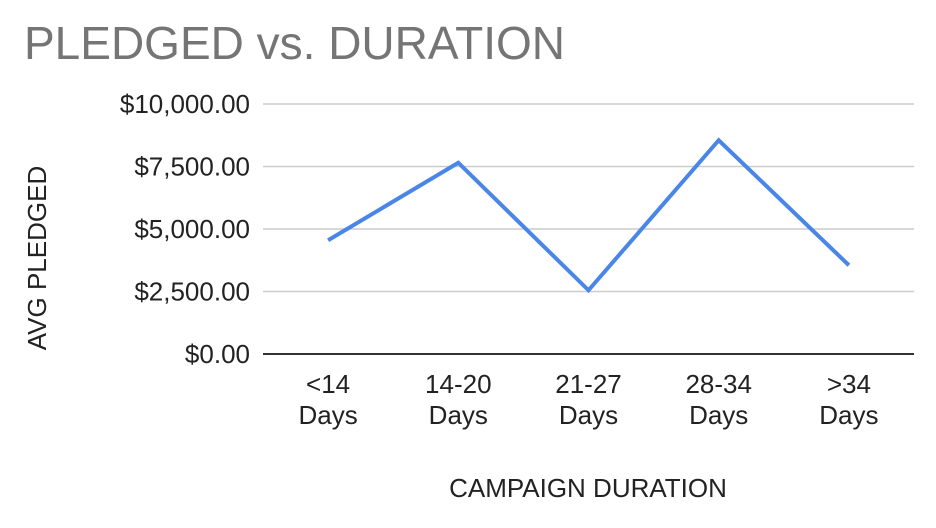 The height and width of the screenshot is (528, 936). Describe the element at coordinates (185, 104) in the screenshot. I see `y-tick-label: $10,000.00` at that location.